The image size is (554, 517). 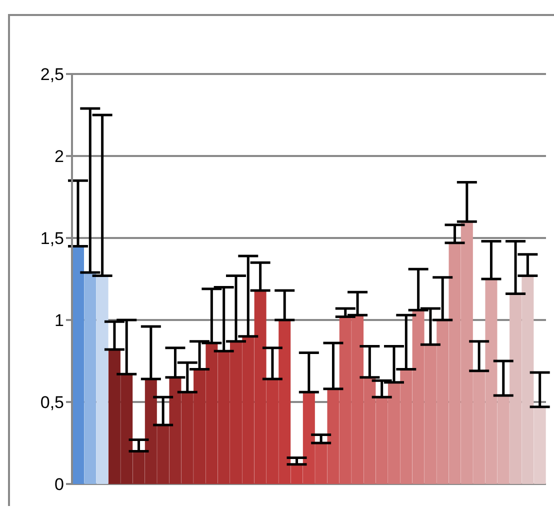 I want to click on y-tick-label: 2,5, so click(x=52, y=74).